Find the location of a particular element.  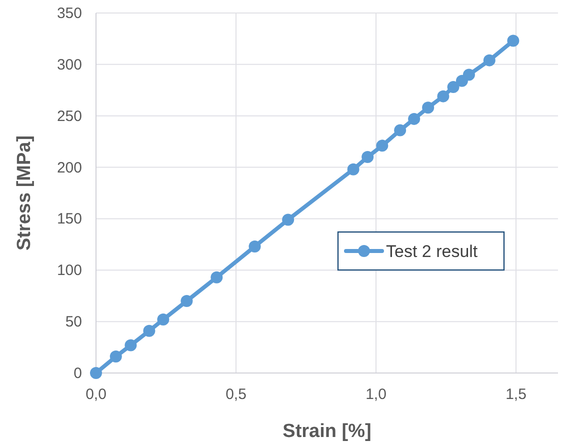

x-axis-title: Strain [%] is located at coordinates (327, 431).